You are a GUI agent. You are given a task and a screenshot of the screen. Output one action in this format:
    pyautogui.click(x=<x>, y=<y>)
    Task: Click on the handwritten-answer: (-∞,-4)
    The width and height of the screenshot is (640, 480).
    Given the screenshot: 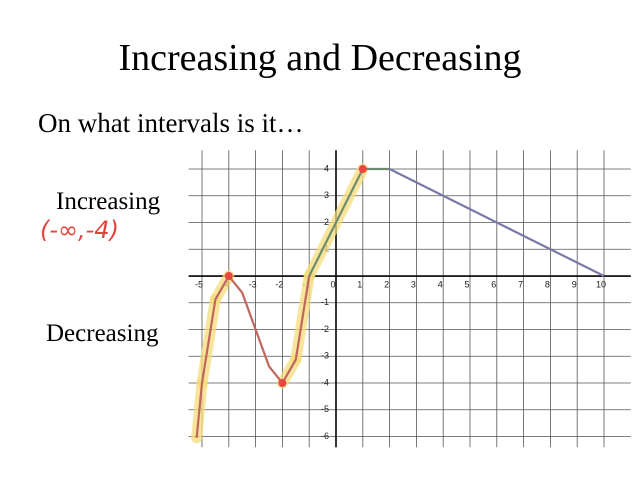 What is the action you would take?
    pyautogui.click(x=79, y=230)
    